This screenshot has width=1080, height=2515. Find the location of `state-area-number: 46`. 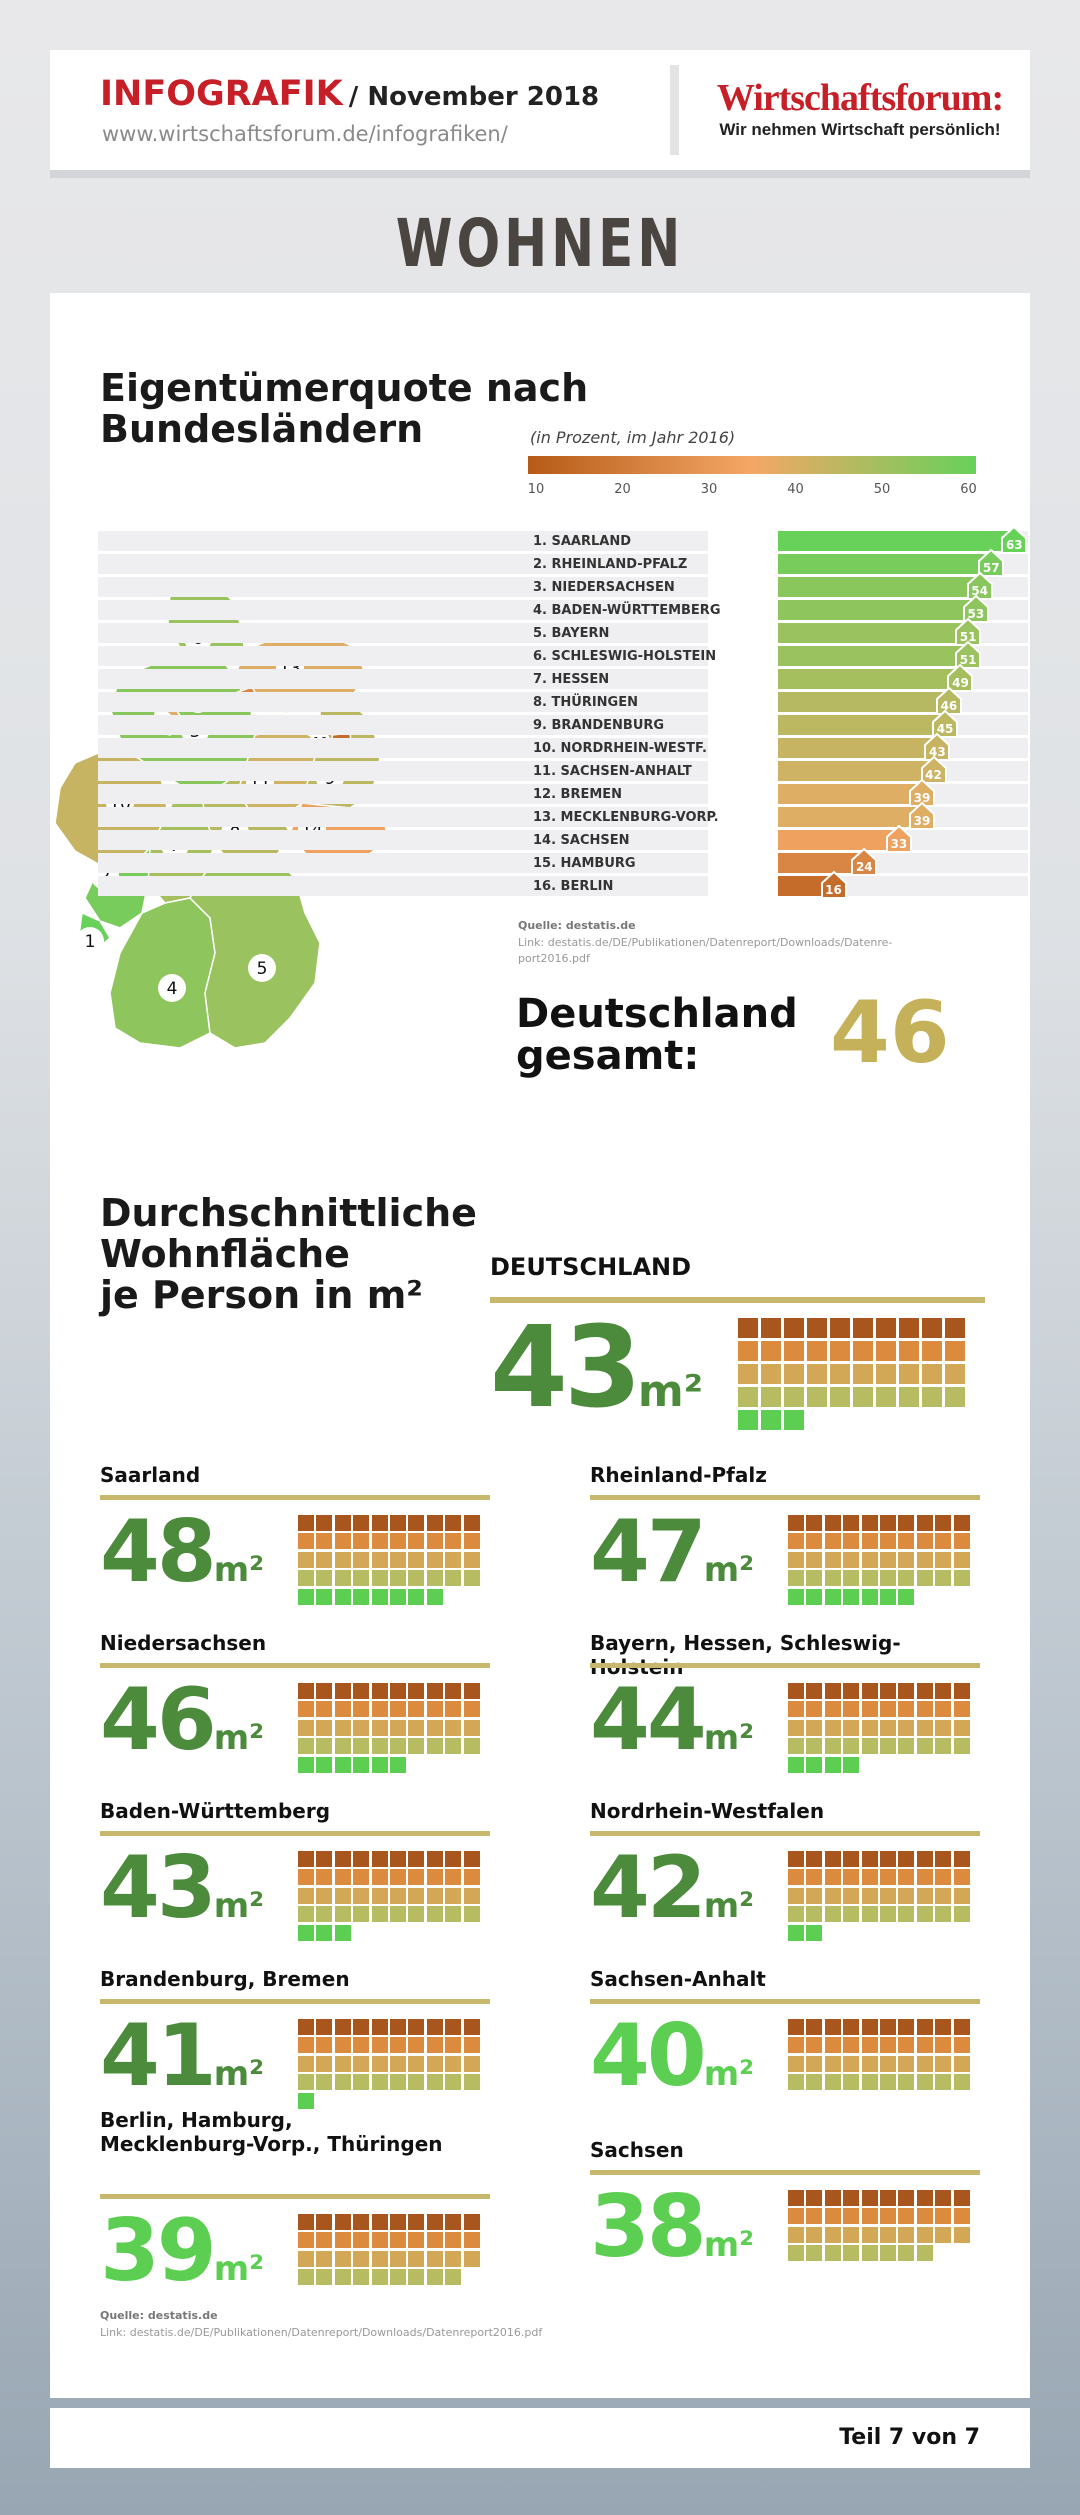

state-area-number: 46 is located at coordinates (158, 1720).